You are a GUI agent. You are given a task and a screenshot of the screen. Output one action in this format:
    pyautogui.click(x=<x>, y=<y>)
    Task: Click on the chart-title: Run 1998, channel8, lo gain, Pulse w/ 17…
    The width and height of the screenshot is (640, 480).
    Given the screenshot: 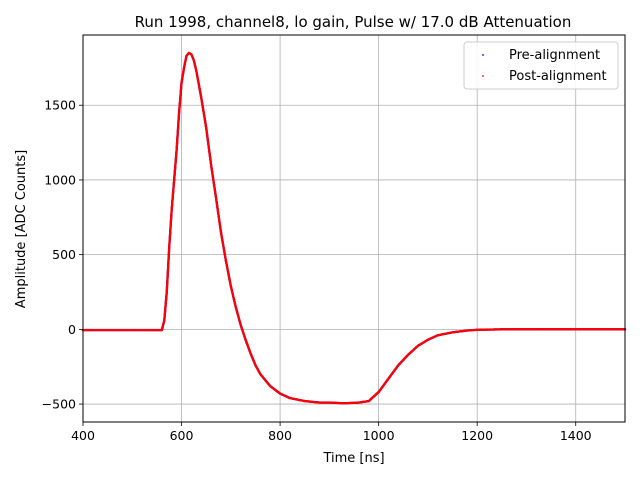 What is the action you would take?
    pyautogui.click(x=353, y=22)
    